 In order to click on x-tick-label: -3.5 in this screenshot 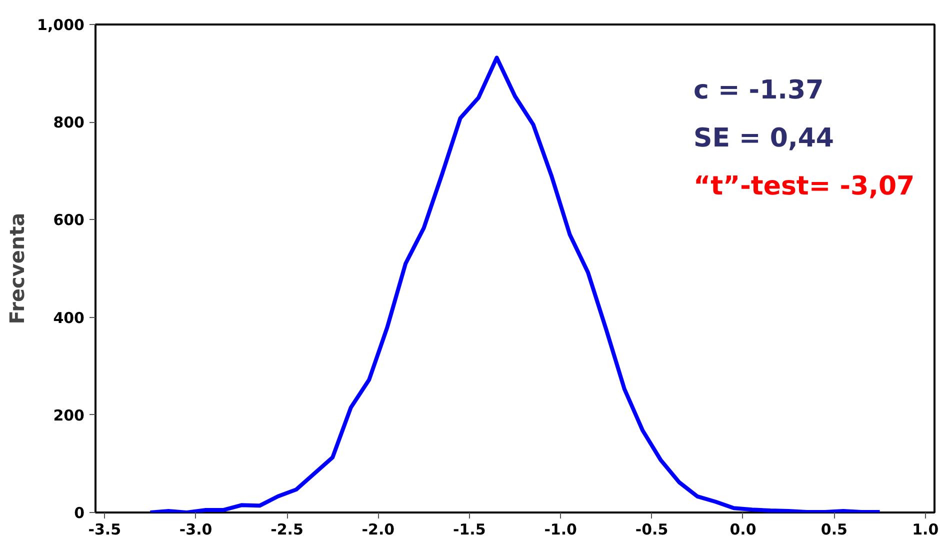, I will do `click(105, 529)`.